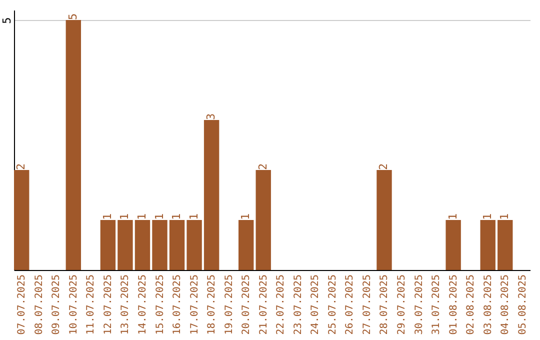  I want to click on x-tick-label: 01.08.2025, so click(454, 304).